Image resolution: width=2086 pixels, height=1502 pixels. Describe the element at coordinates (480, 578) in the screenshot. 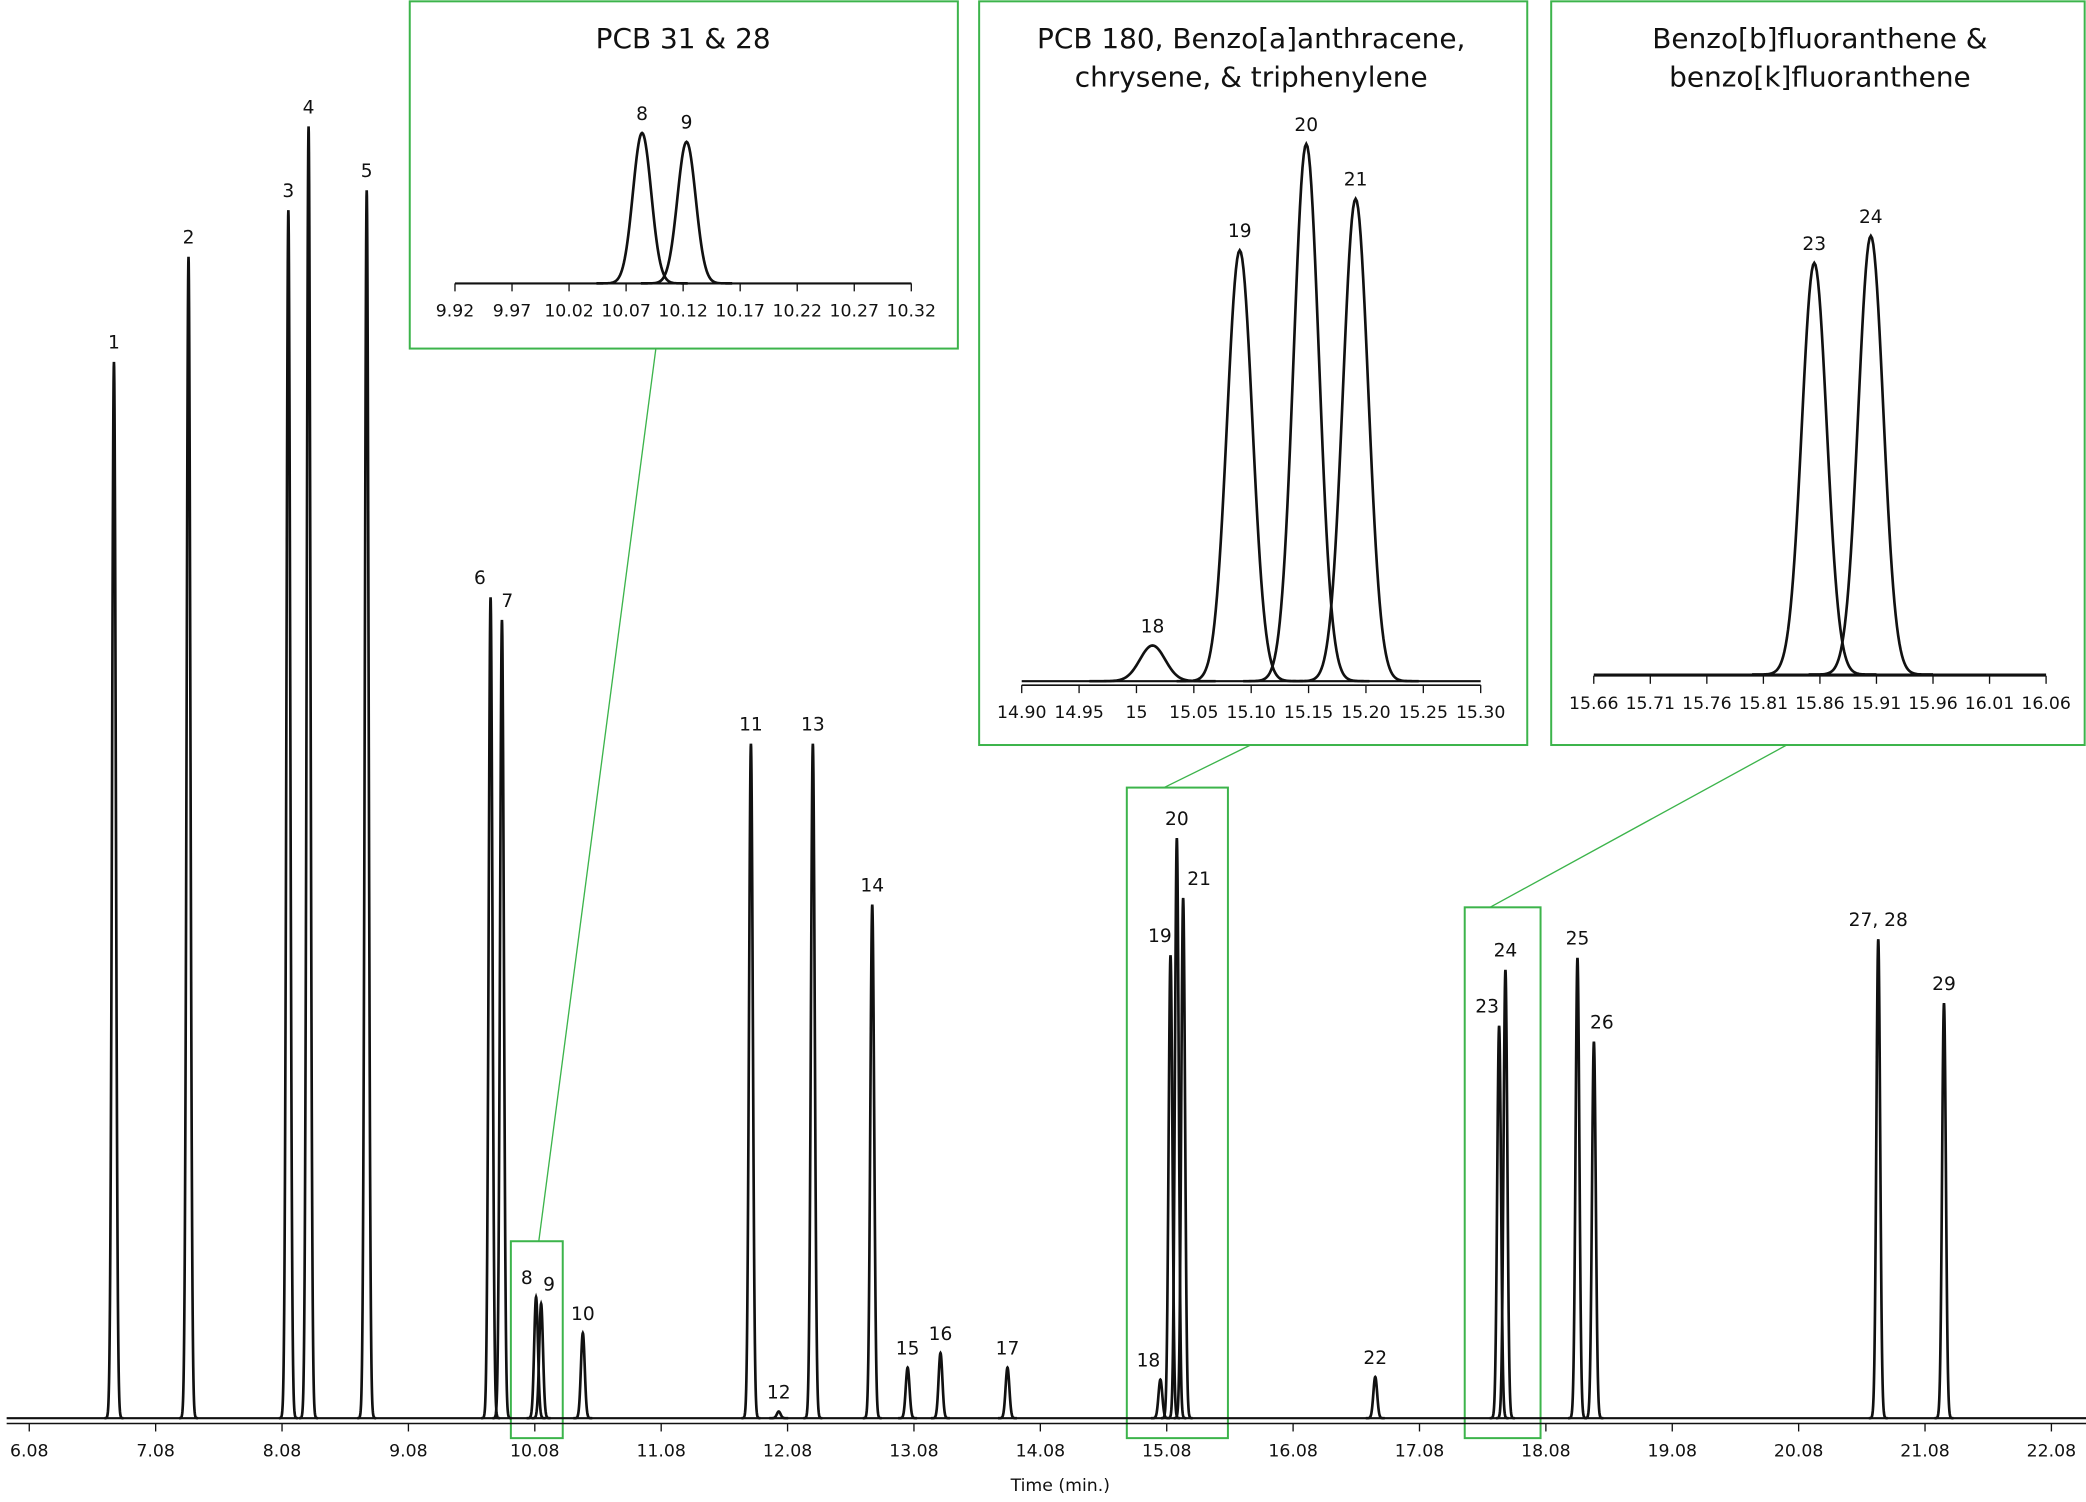

I see `peak-label: 6` at that location.